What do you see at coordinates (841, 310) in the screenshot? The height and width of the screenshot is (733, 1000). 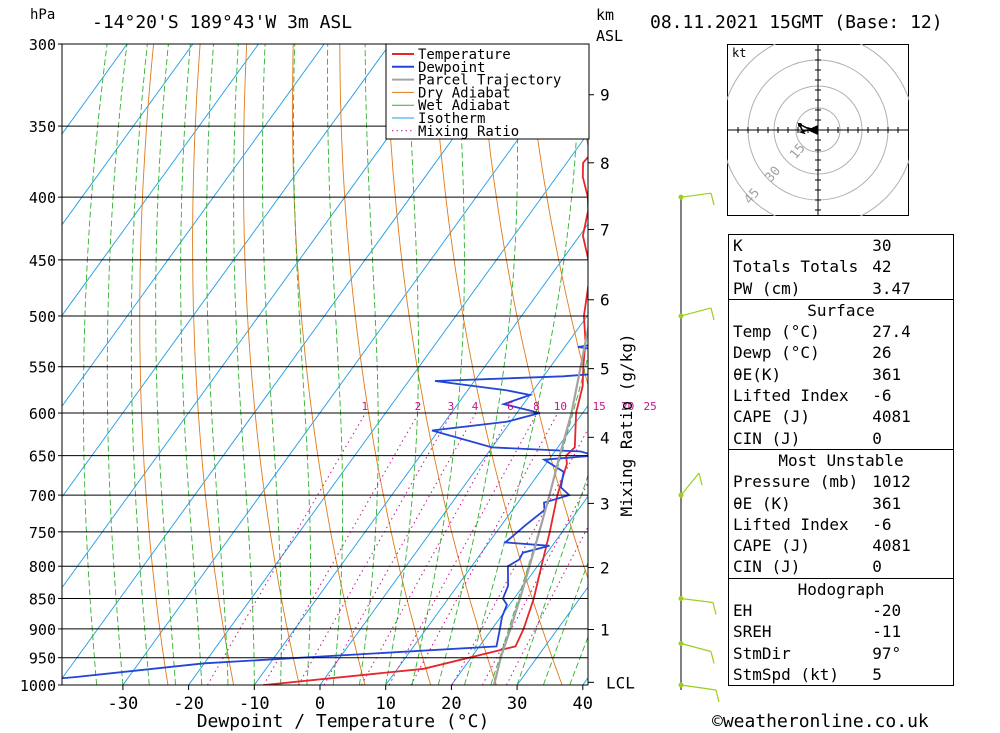 I see `surface-title: Surface` at bounding box center [841, 310].